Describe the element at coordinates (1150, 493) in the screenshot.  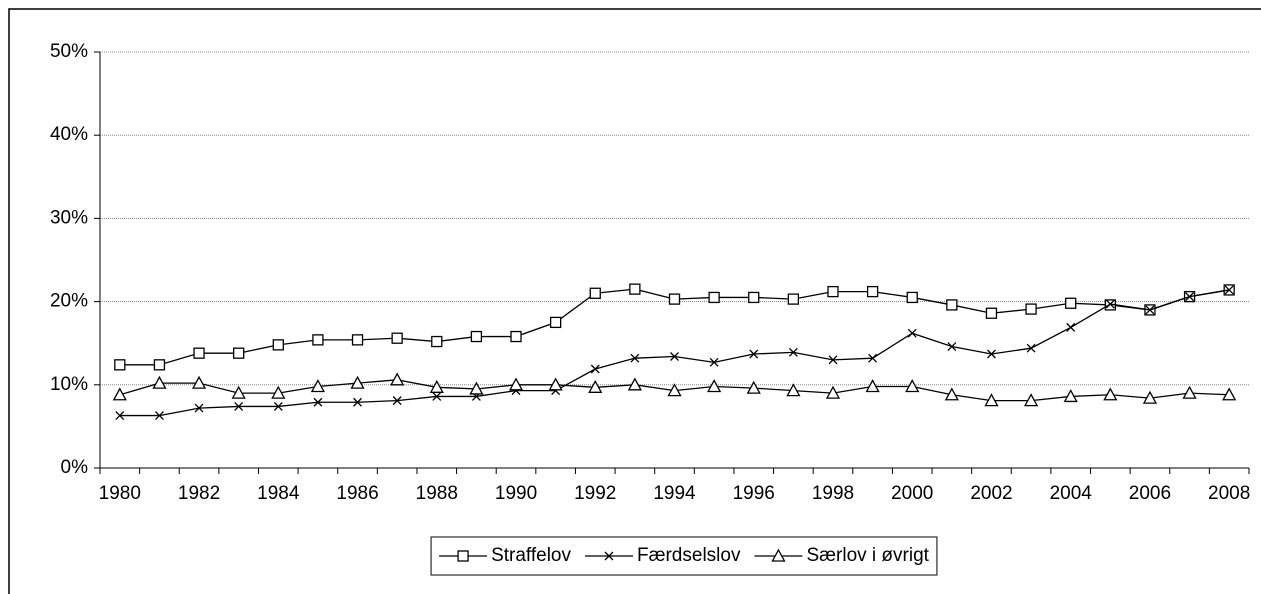
I see `x-tick-label: 2006` at that location.